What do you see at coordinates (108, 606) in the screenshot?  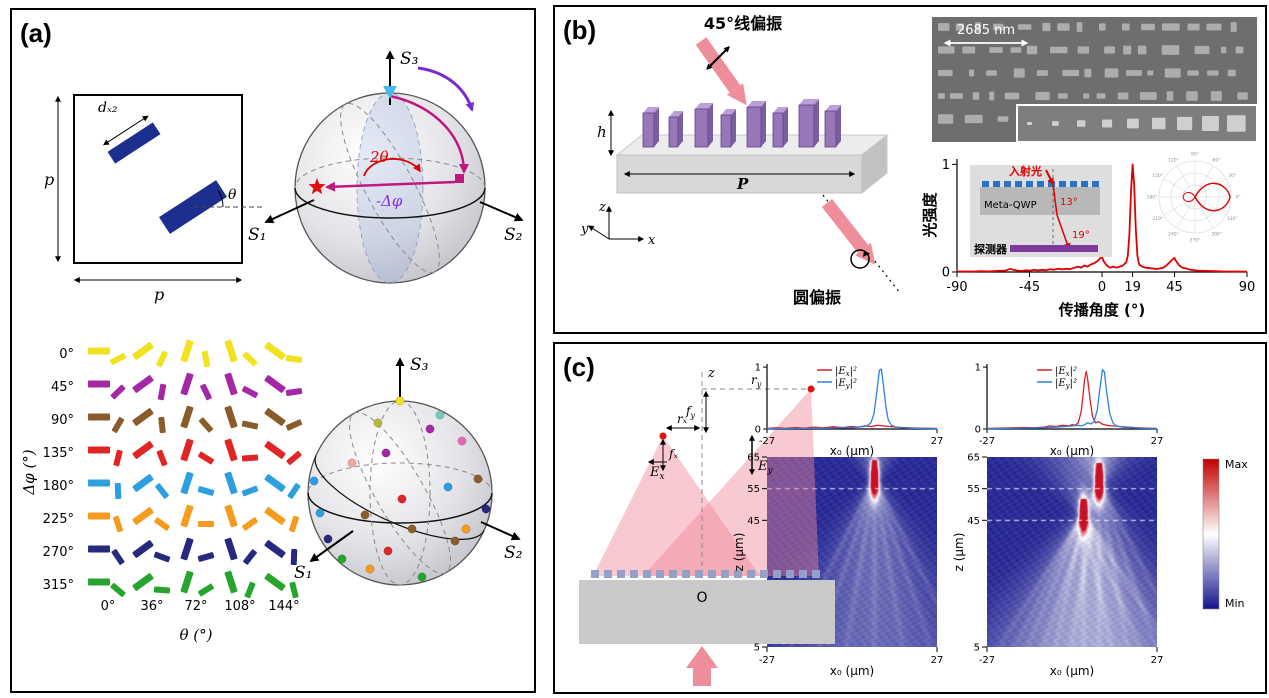 I see `theta-col-label: 0°` at bounding box center [108, 606].